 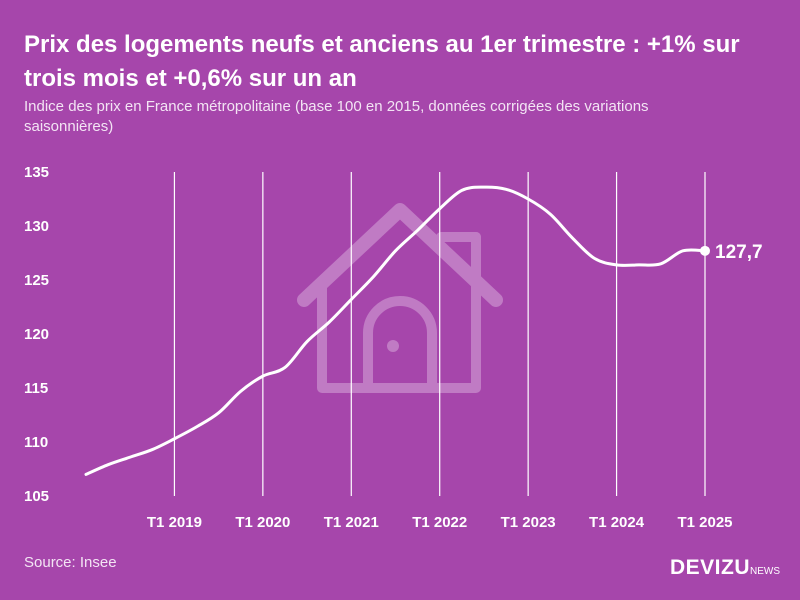 I want to click on x-tick-label: T1 2023, so click(x=528, y=522).